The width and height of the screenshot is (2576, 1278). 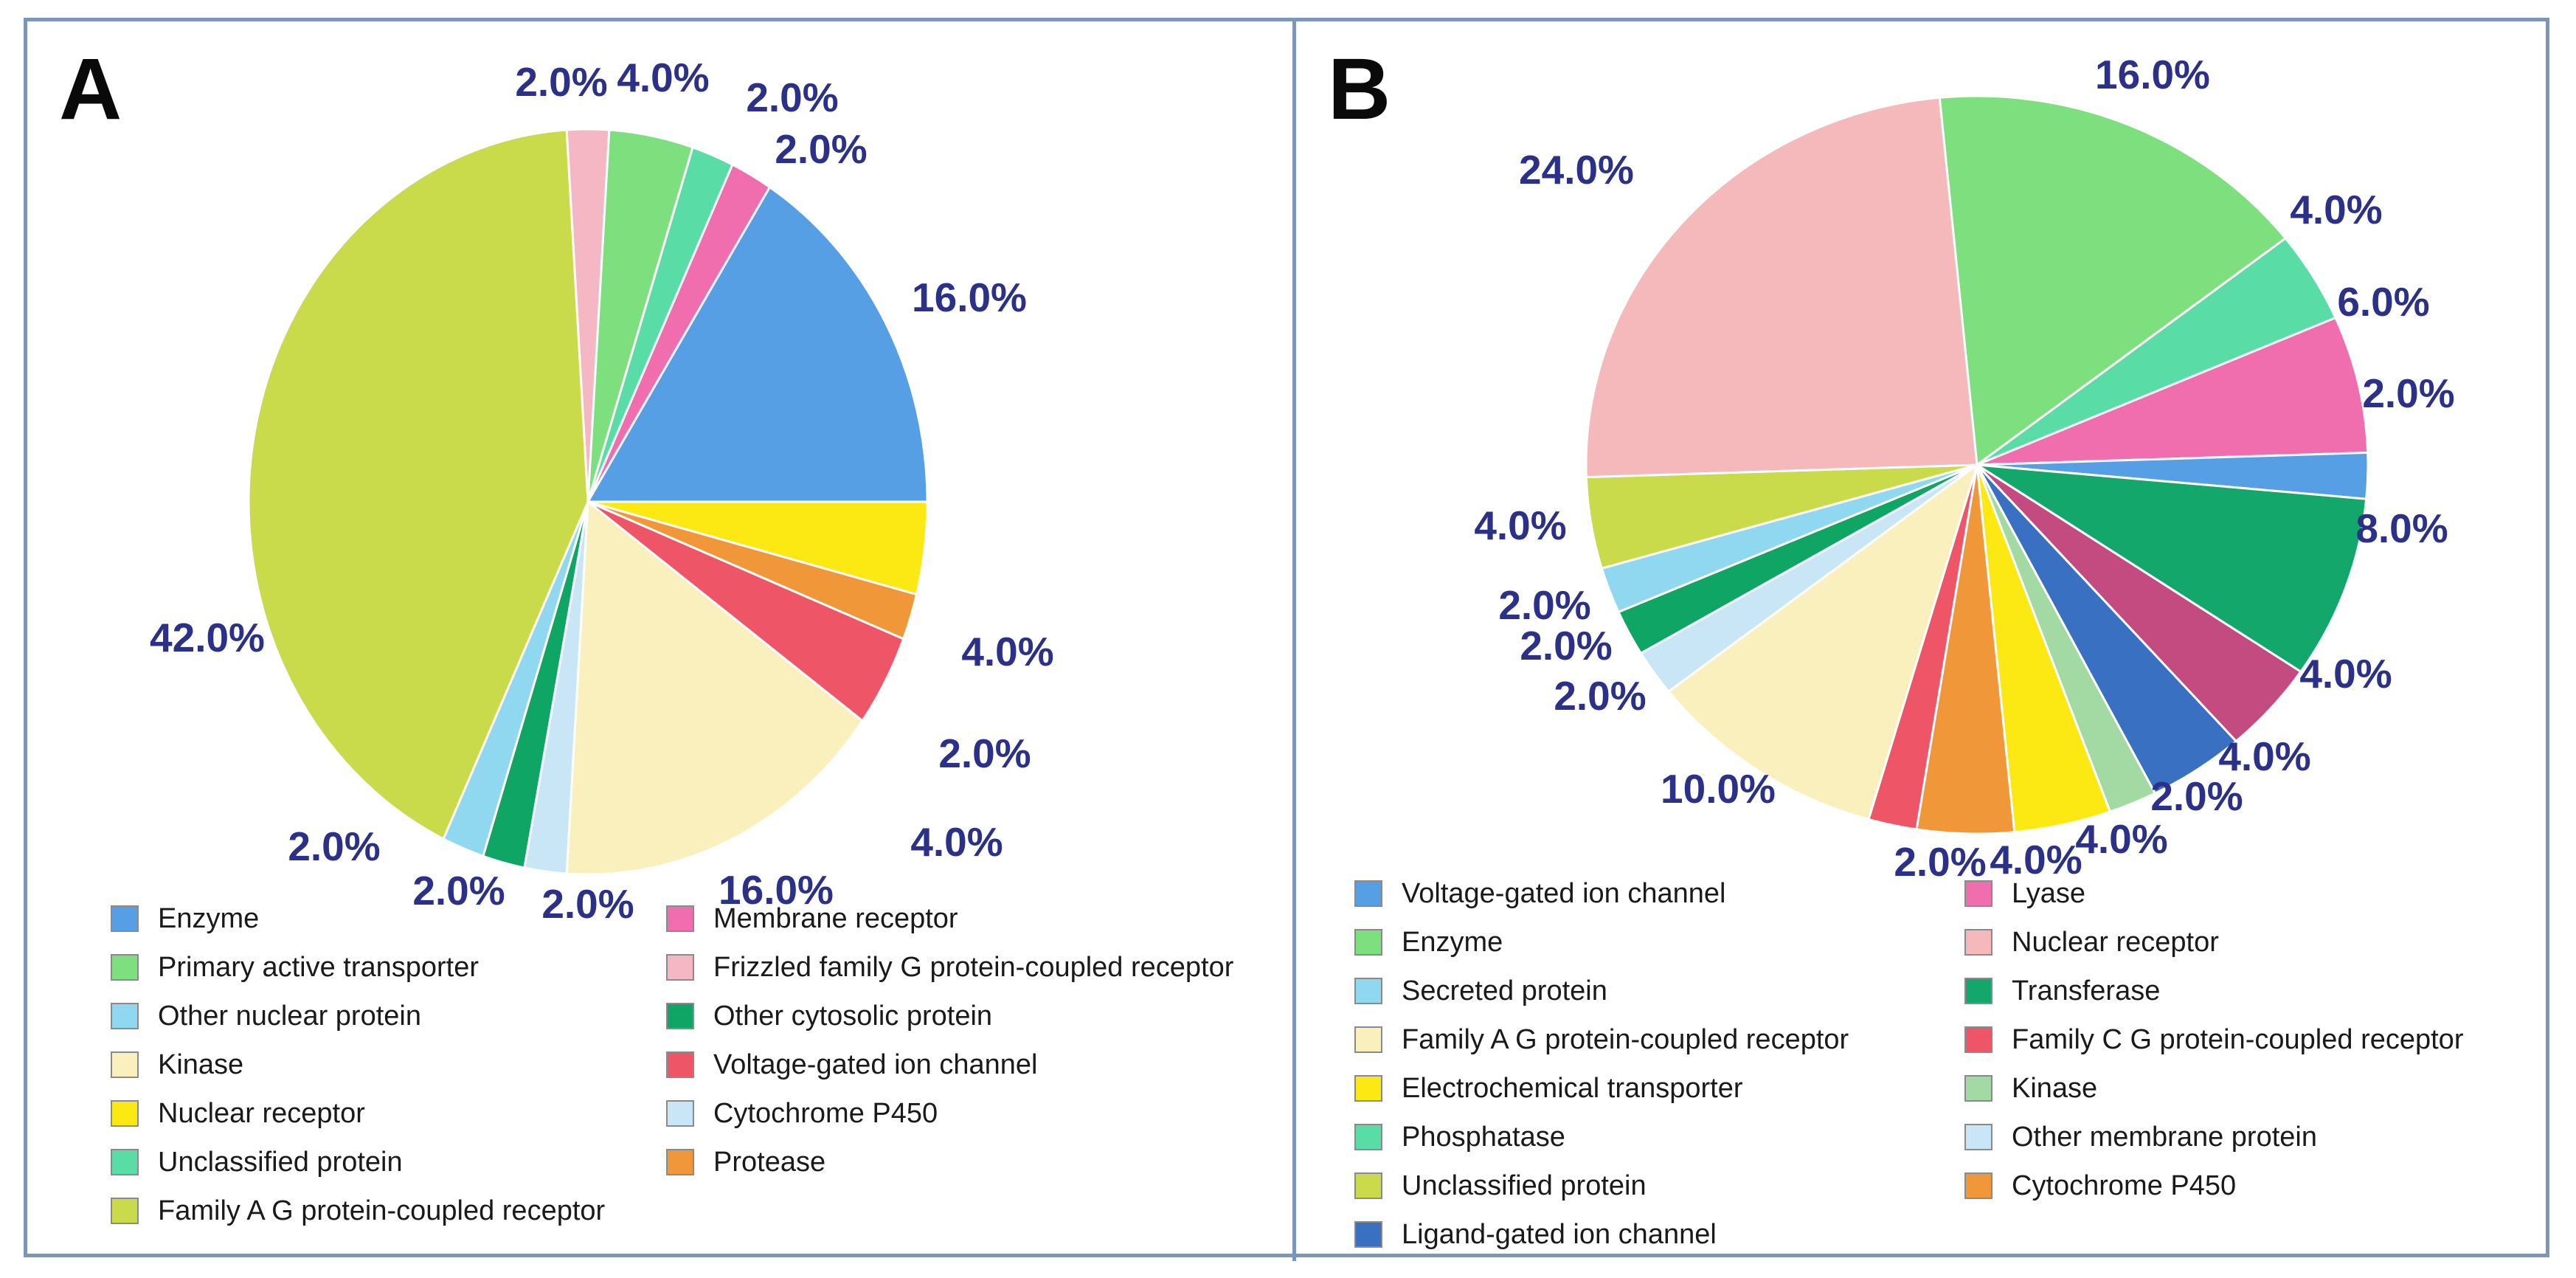 What do you see at coordinates (853, 1016) in the screenshot?
I see `legend-label: Other cytosolic protein` at bounding box center [853, 1016].